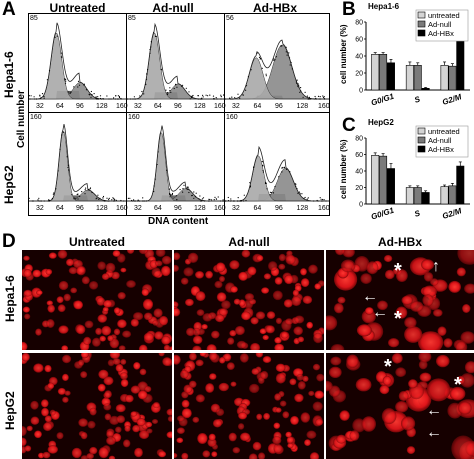 The height and width of the screenshot is (459, 474). What do you see at coordinates (132, 18) in the screenshot?
I see `flow-ymax-label: 85` at bounding box center [132, 18].